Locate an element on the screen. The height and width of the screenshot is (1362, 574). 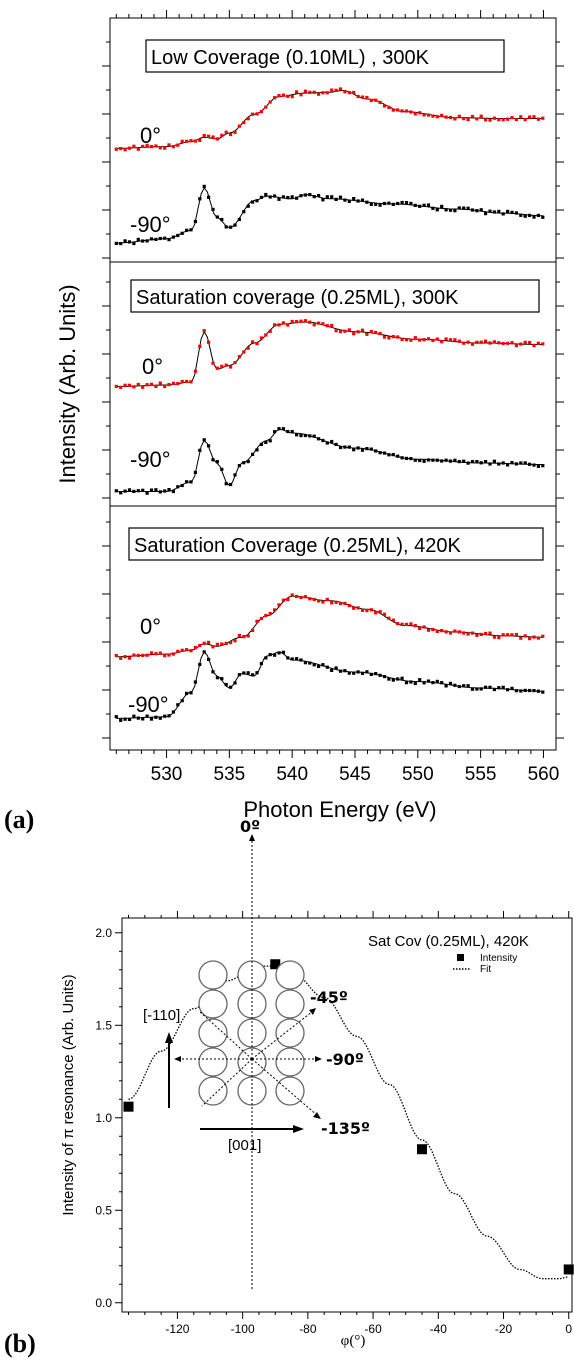
lattice-atom is located at coordinates (290, 1062).